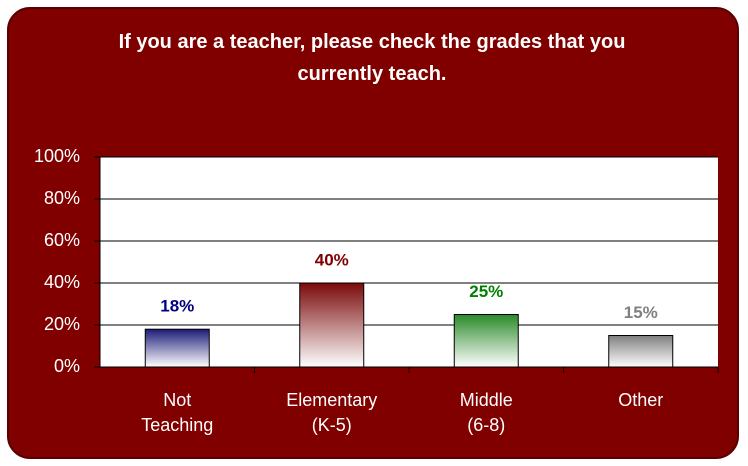 This screenshot has width=748, height=466. I want to click on x-tick-label: Other, so click(641, 400).